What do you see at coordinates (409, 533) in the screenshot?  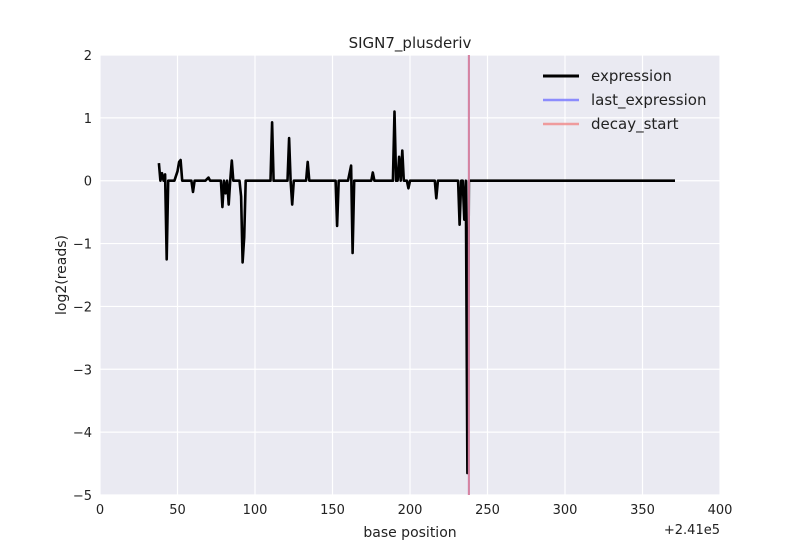 I see `x-axis-label: base position` at bounding box center [409, 533].